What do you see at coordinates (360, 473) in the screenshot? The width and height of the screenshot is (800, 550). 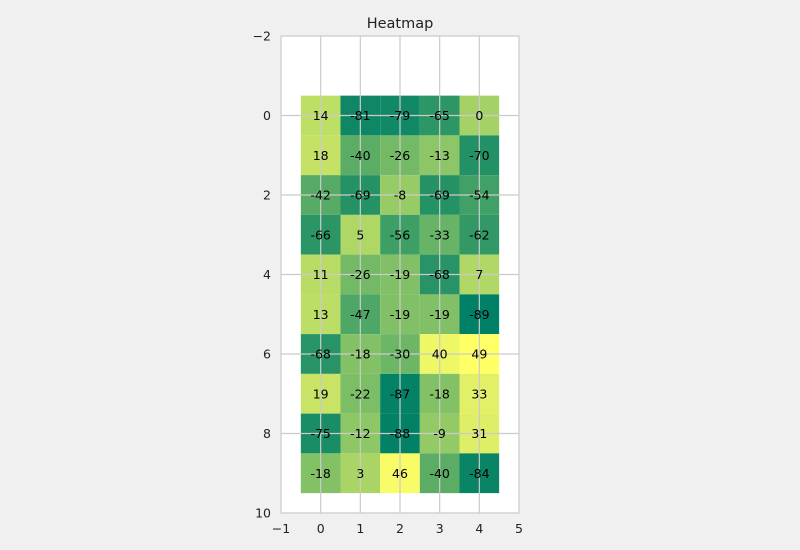 I see `cell-label-r9-c1: 3` at bounding box center [360, 473].